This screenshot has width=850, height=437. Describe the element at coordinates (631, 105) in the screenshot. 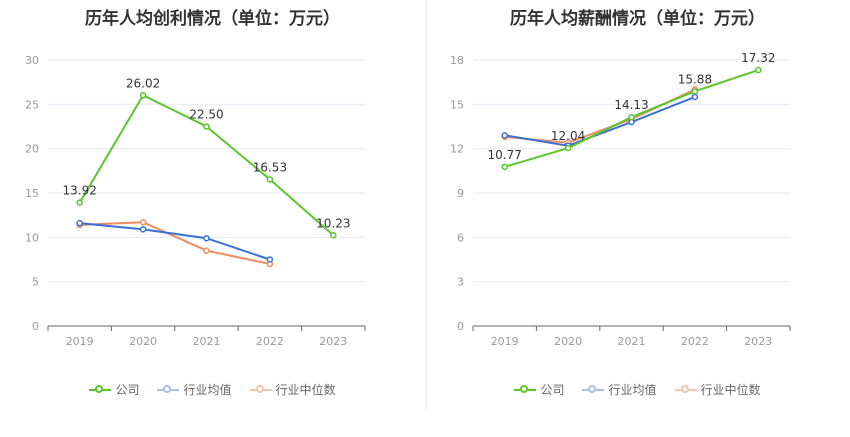

I see `data-label-company: 14.13` at that location.